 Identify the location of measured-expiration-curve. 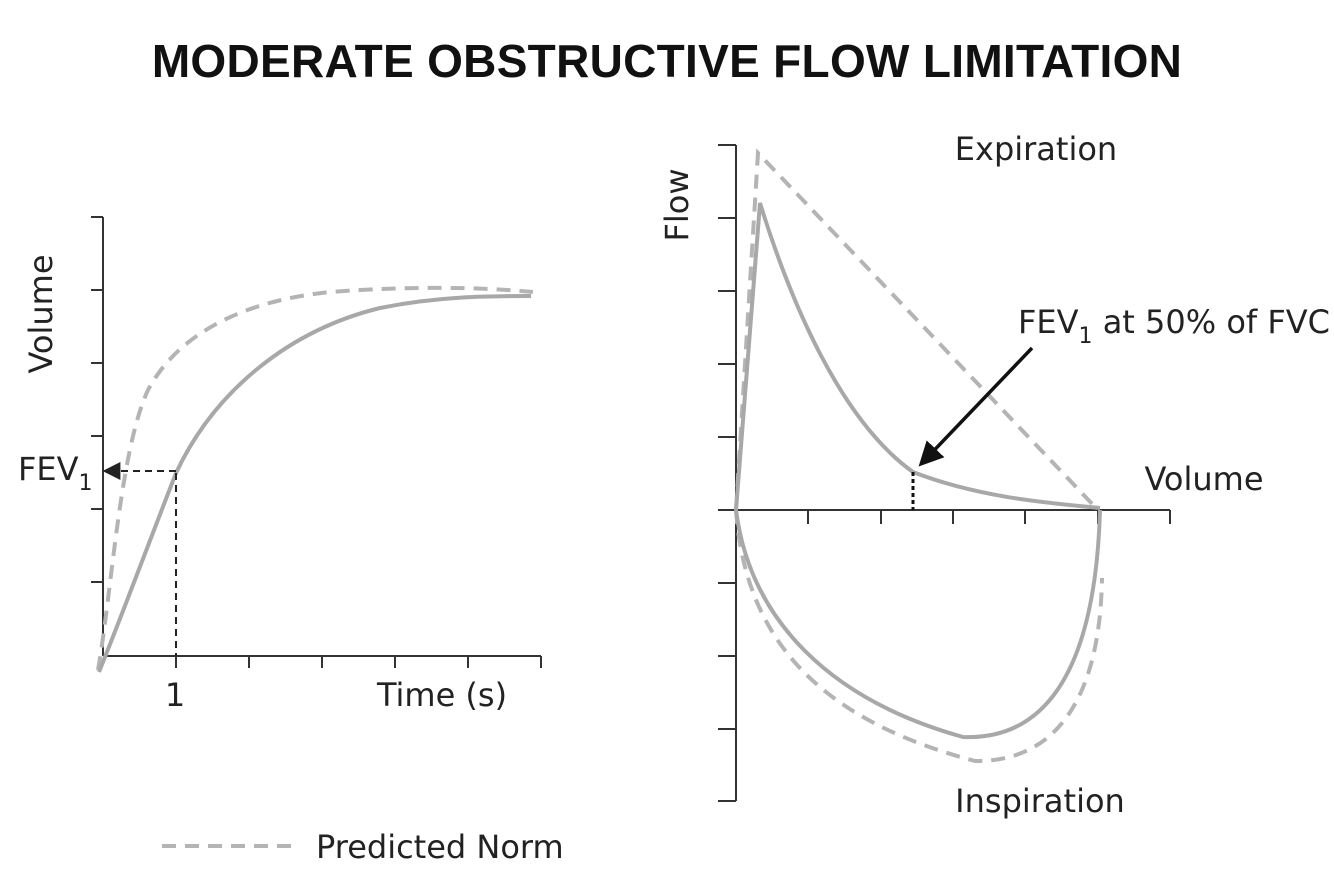
(917, 356).